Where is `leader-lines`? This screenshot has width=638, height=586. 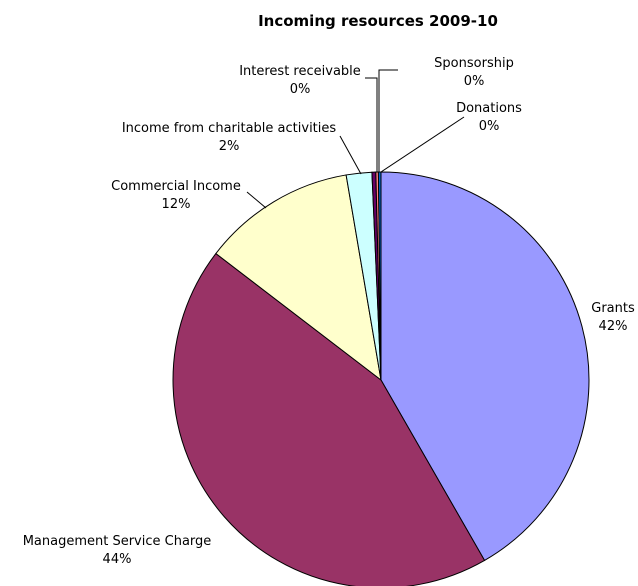
leader-lines is located at coordinates (355, 139).